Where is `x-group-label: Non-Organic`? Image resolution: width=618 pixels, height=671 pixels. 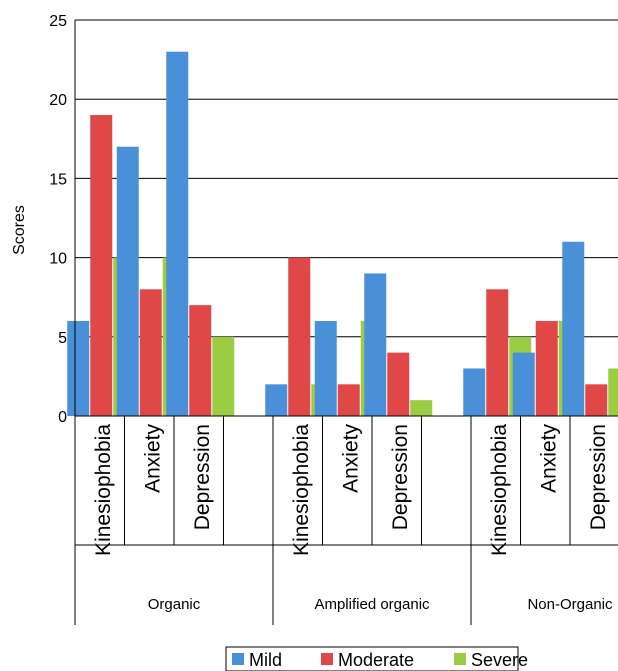
x-group-label: Non-Organic is located at coordinates (570, 604).